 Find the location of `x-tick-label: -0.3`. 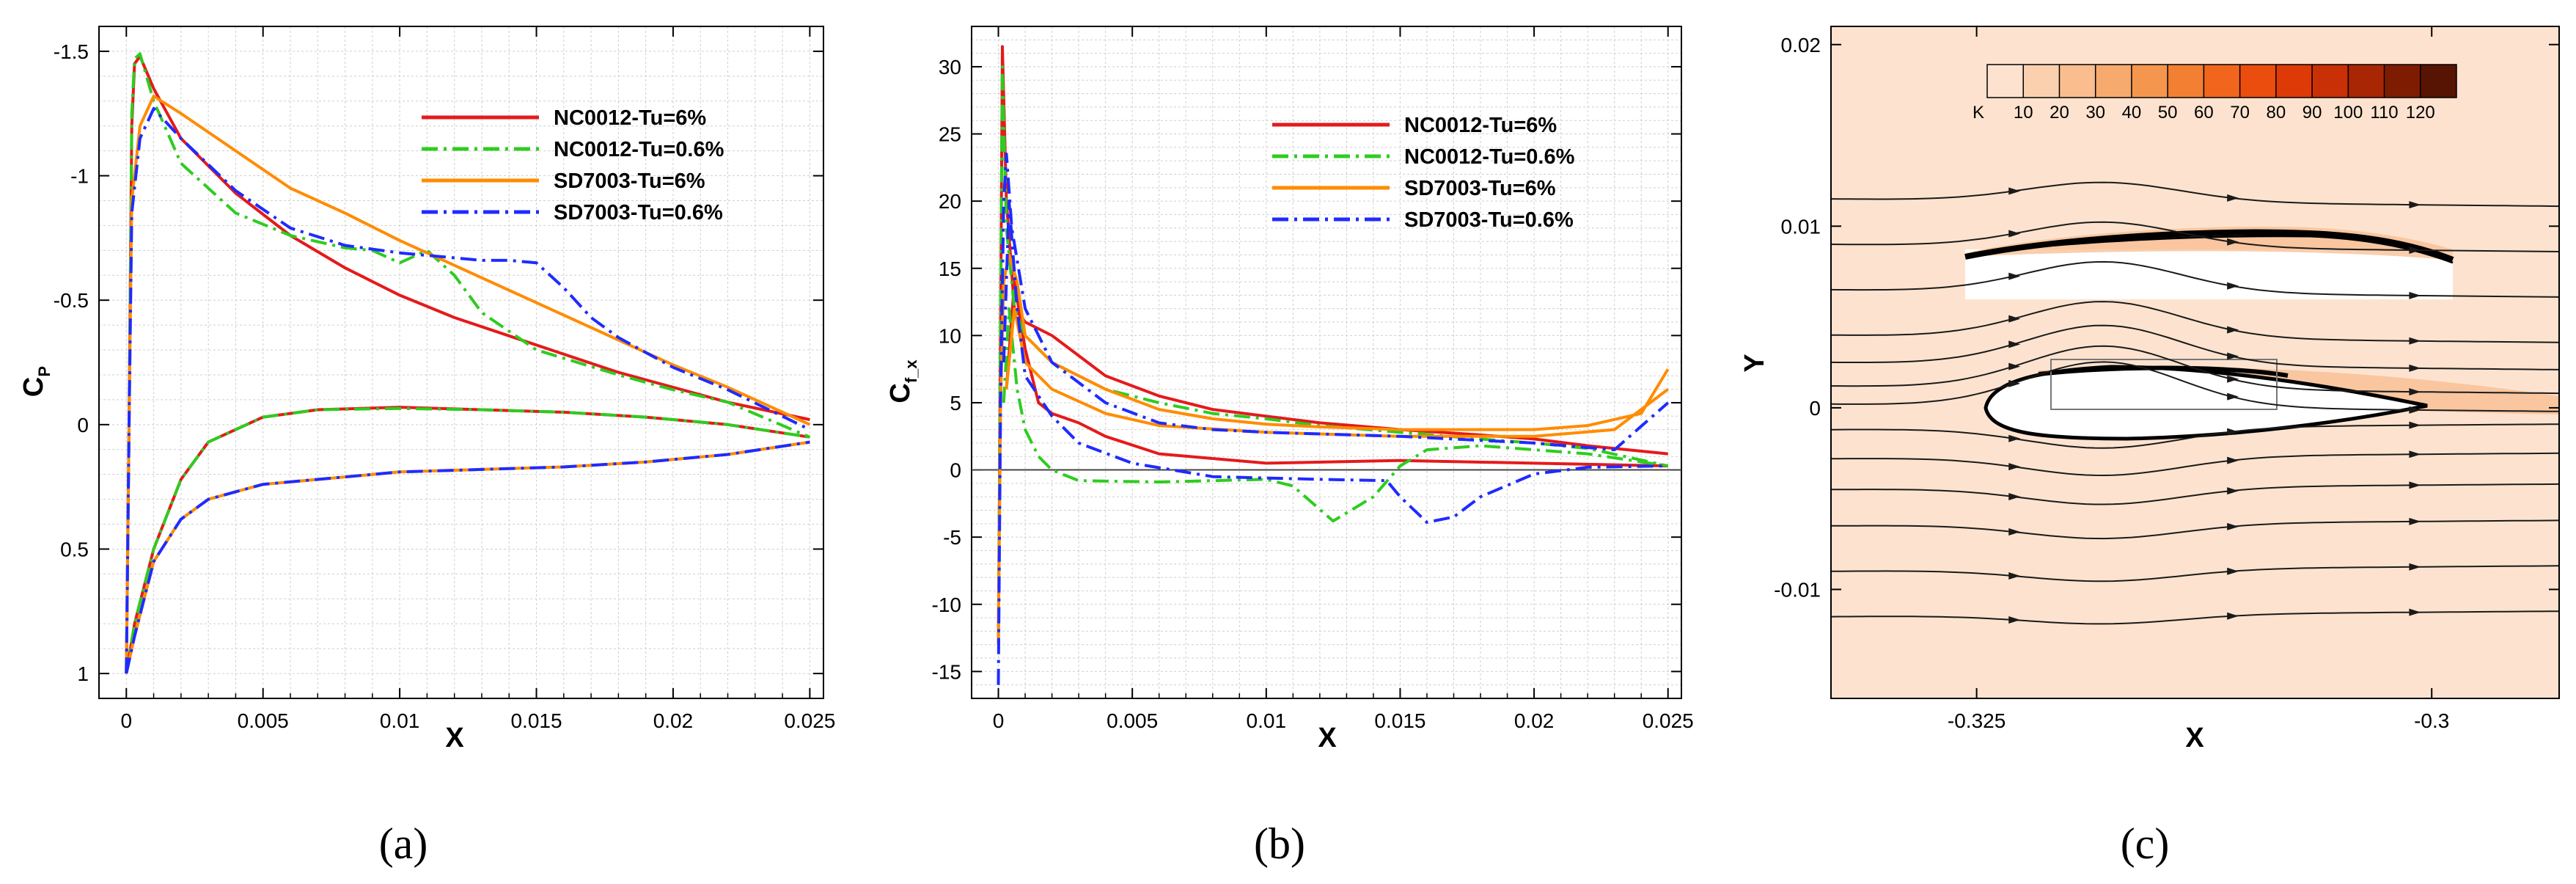

x-tick-label: -0.3 is located at coordinates (2432, 720).